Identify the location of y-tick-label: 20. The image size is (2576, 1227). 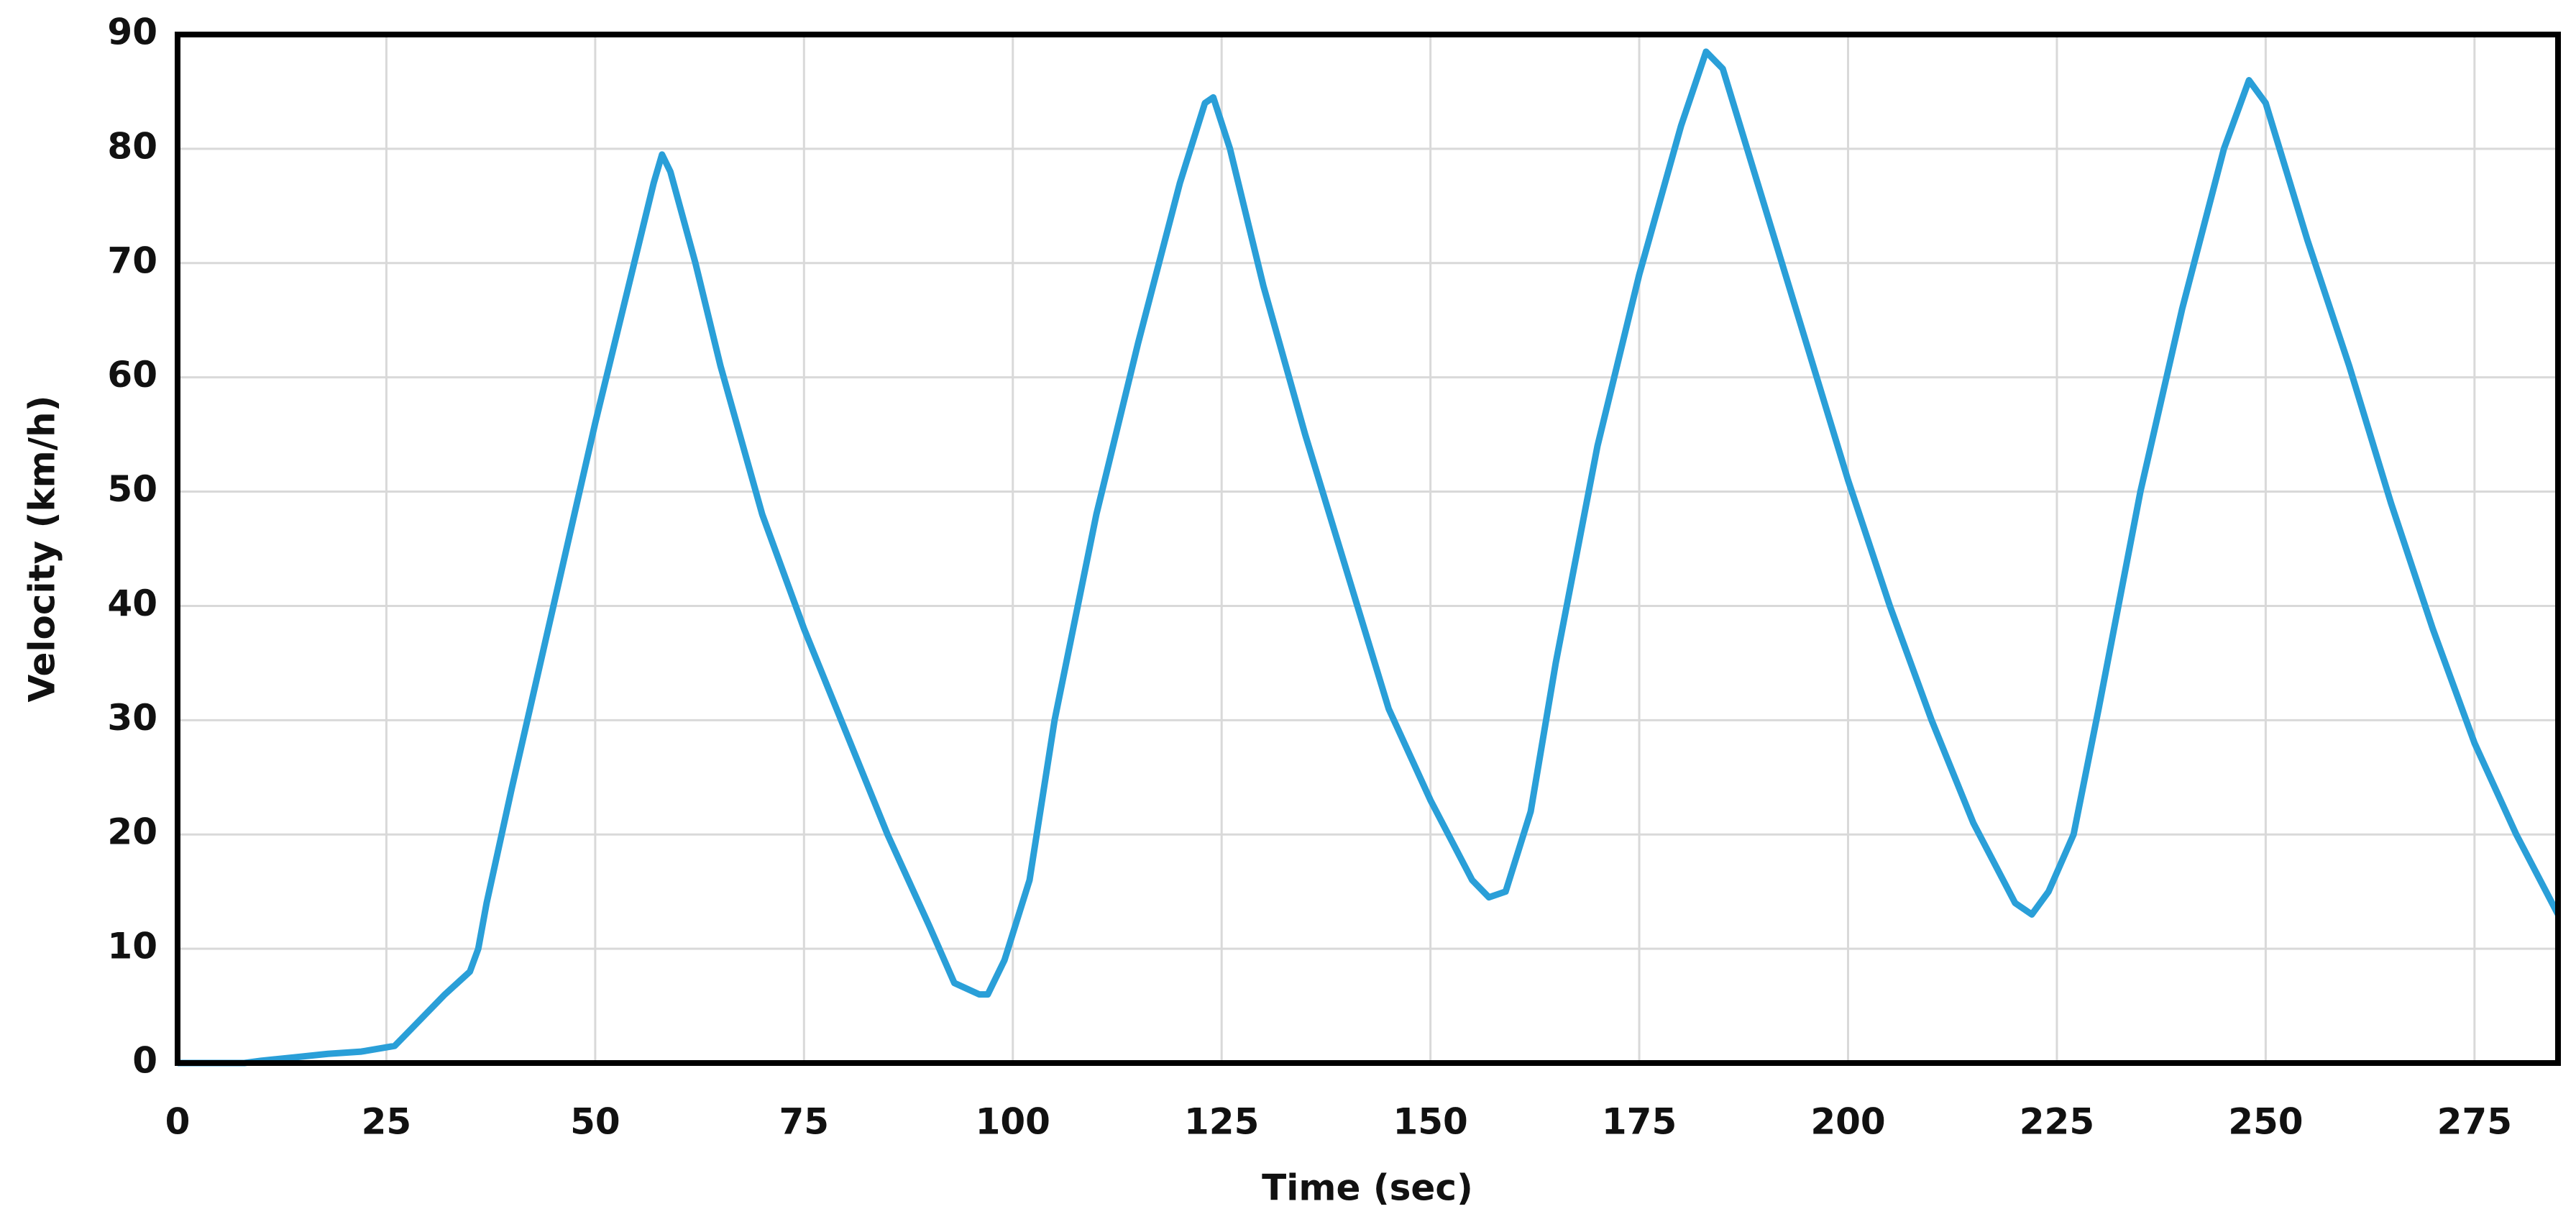
(132, 832).